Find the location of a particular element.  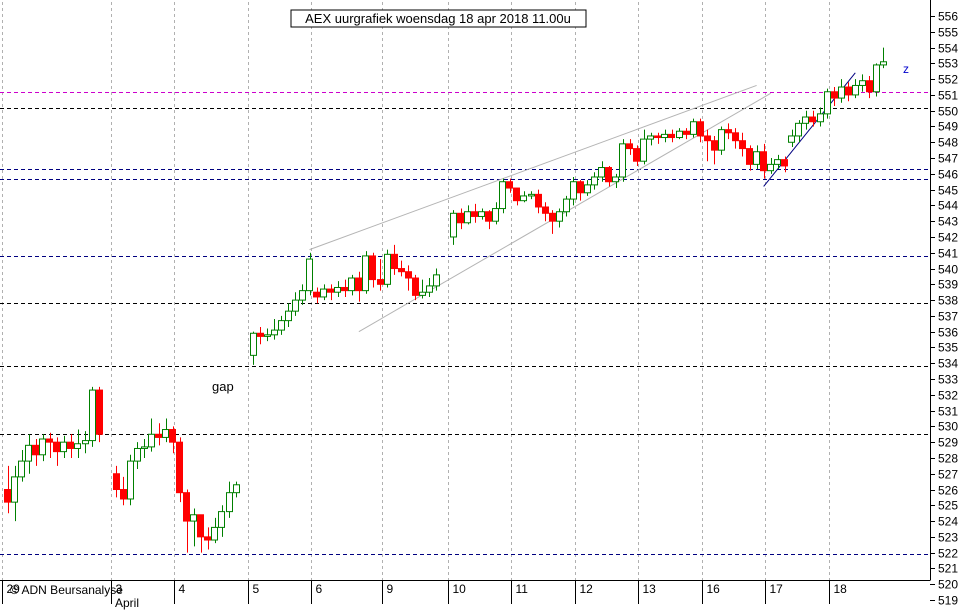

wave-label: z is located at coordinates (906, 69).